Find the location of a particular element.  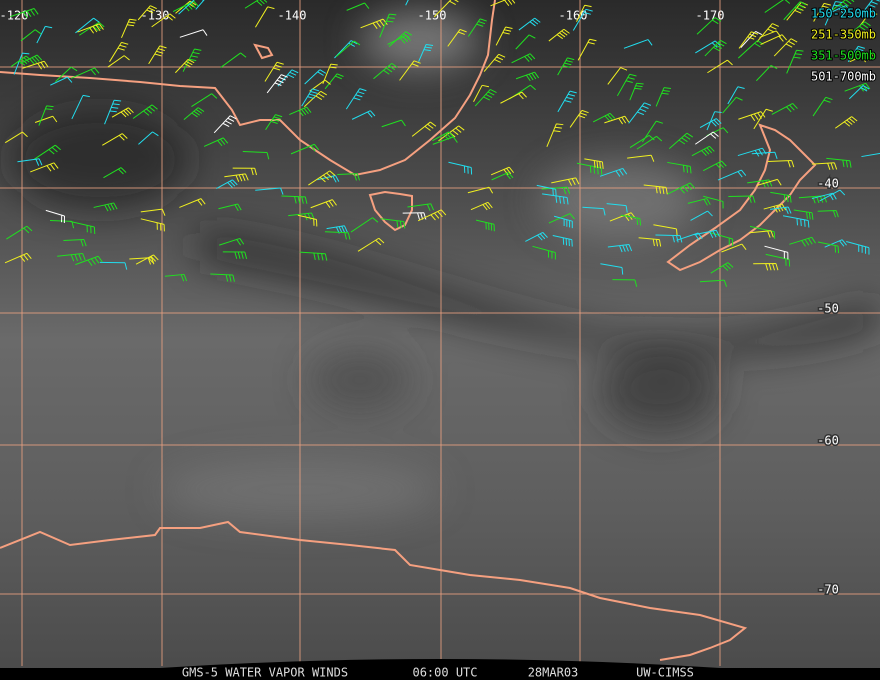

longitude-label: -160 is located at coordinates (573, 16).